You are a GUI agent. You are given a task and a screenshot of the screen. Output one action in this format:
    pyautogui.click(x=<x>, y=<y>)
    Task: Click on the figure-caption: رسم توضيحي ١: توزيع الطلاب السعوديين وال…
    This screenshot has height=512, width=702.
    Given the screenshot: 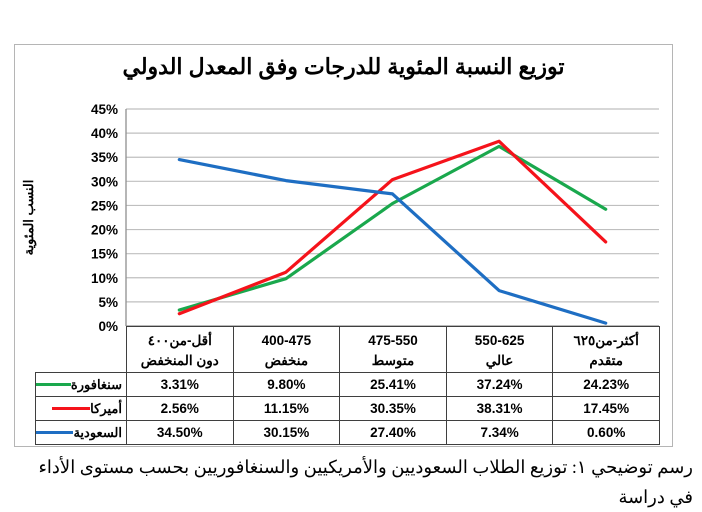 What is the action you would take?
    pyautogui.click(x=365, y=482)
    